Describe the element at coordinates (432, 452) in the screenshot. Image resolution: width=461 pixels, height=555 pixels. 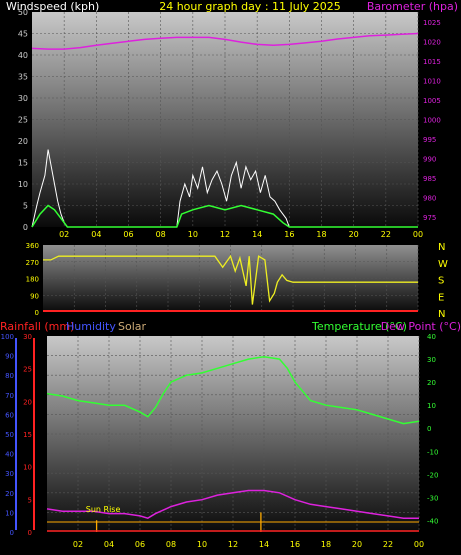
I see `temperature-tick-label: -10` at that location.